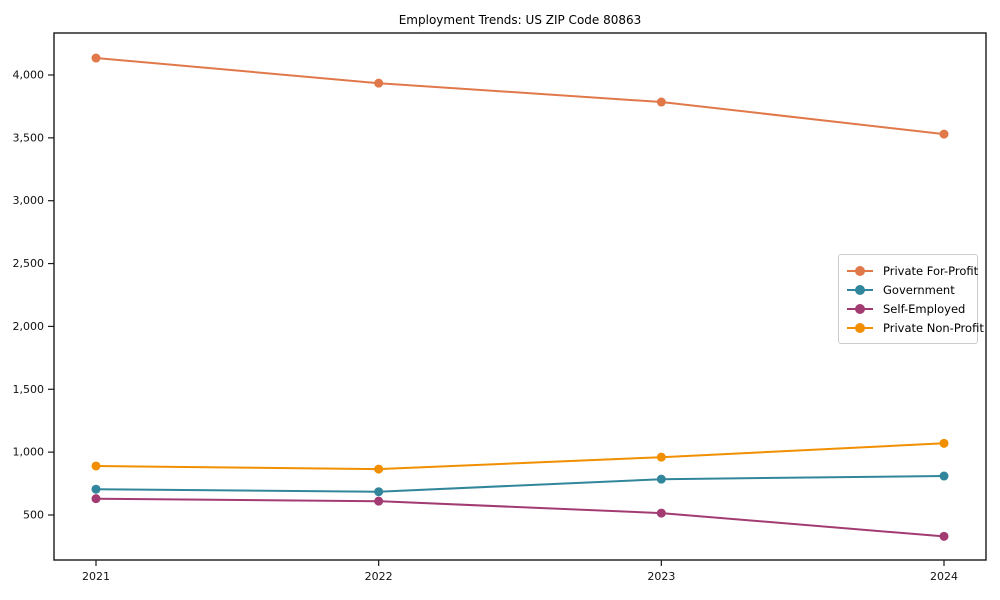 This screenshot has width=1000, height=600. Describe the element at coordinates (931, 270) in the screenshot. I see `legend-label: Private For-Profit` at that location.